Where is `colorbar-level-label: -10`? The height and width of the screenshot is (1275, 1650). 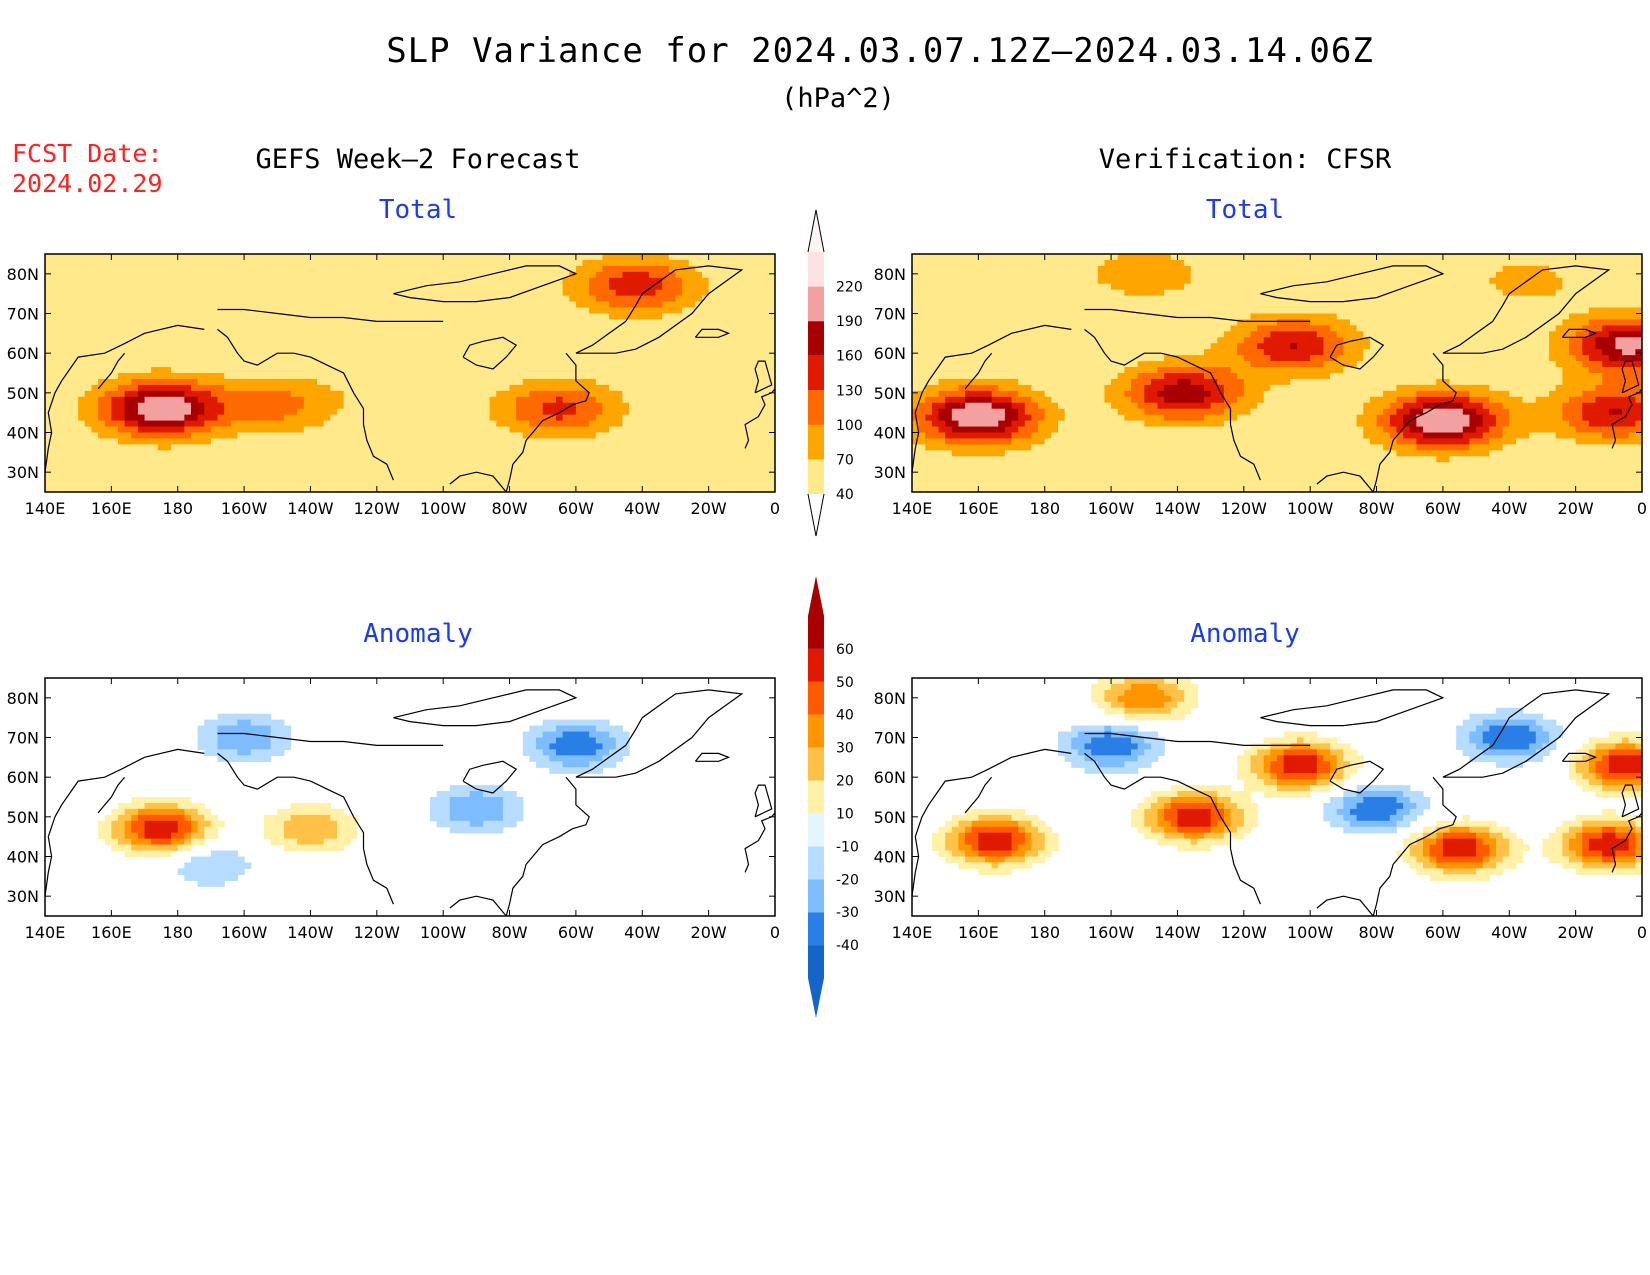
colorbar-level-label: -10 is located at coordinates (847, 847).